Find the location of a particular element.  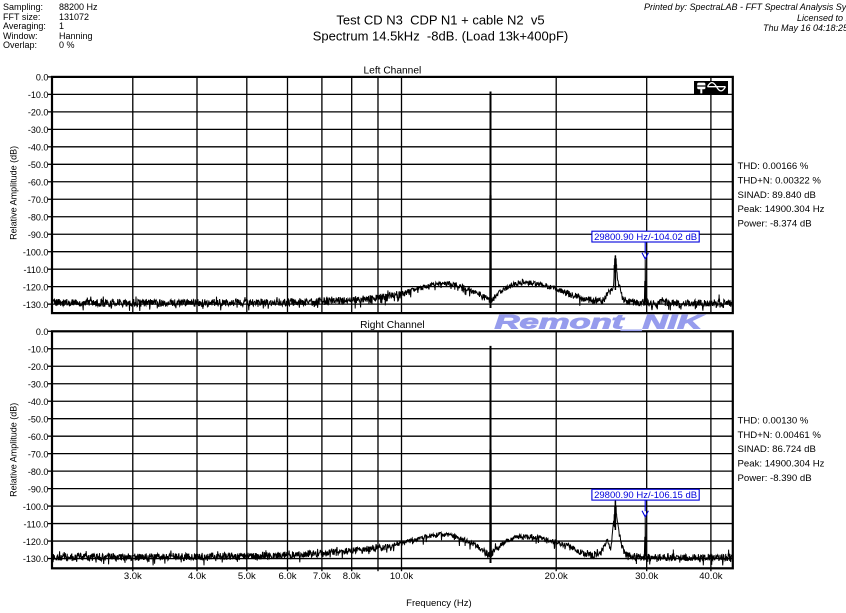

svg-text: THD: 0.00166 % is located at coordinates (773, 166).